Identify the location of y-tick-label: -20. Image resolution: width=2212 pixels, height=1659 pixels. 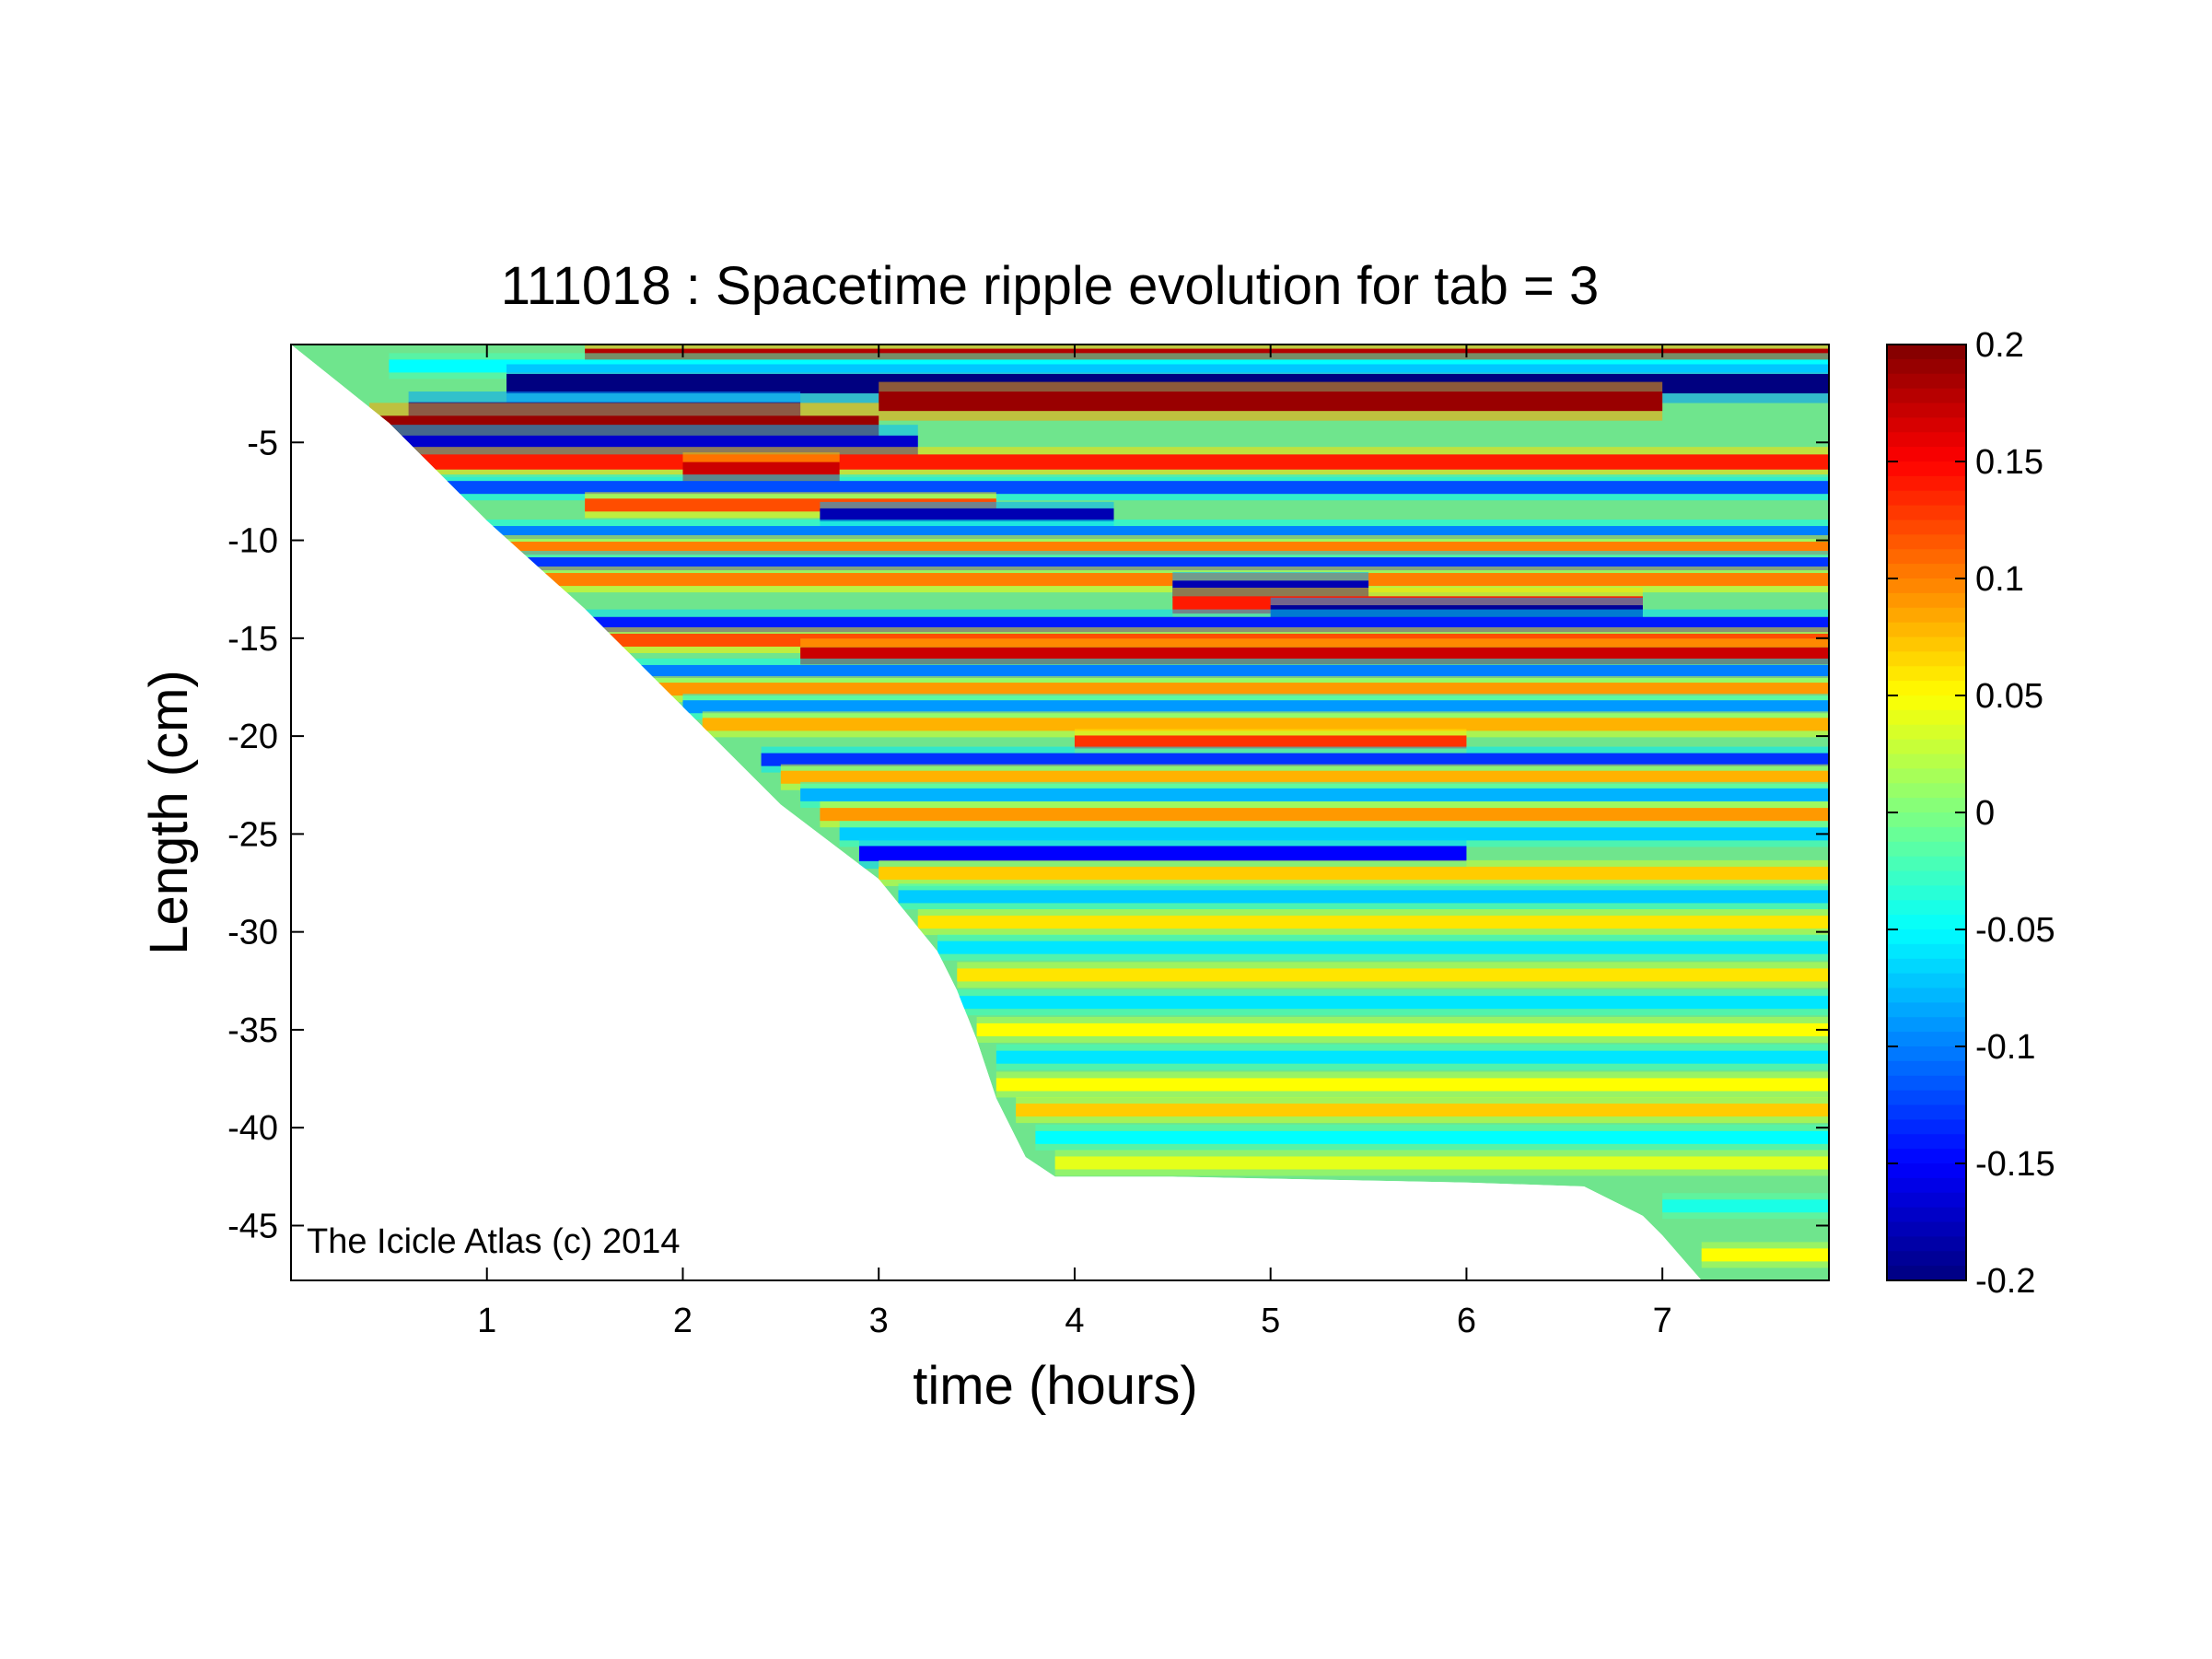
(252, 737).